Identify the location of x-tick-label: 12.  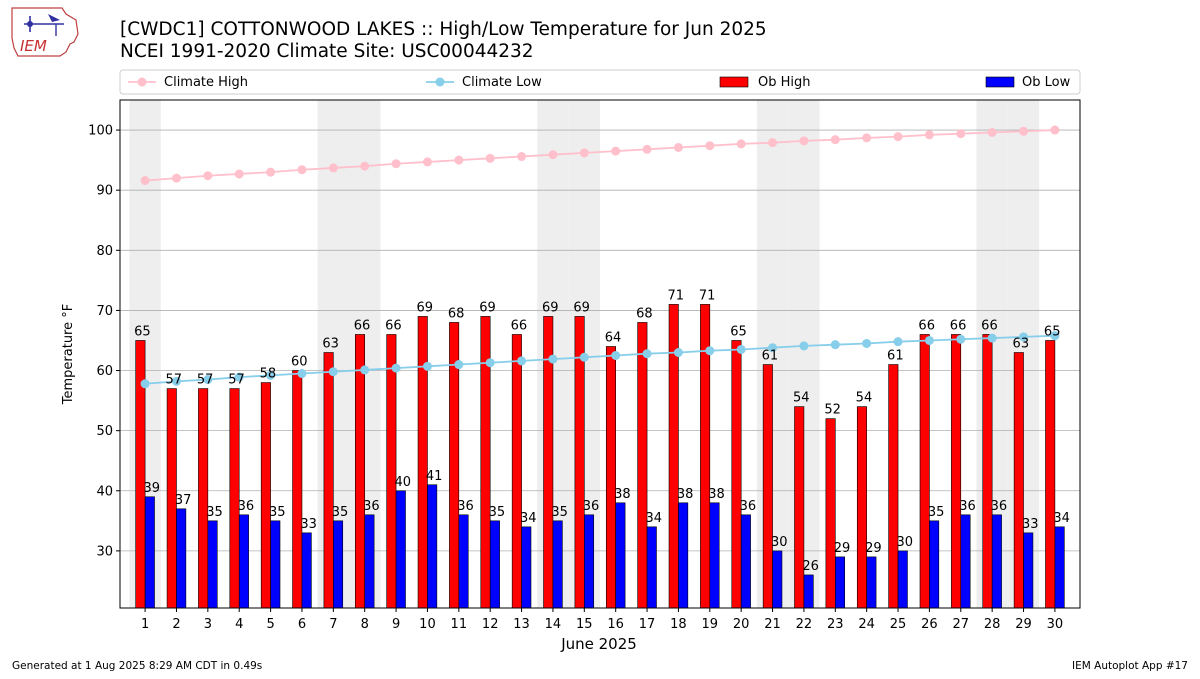
(490, 624).